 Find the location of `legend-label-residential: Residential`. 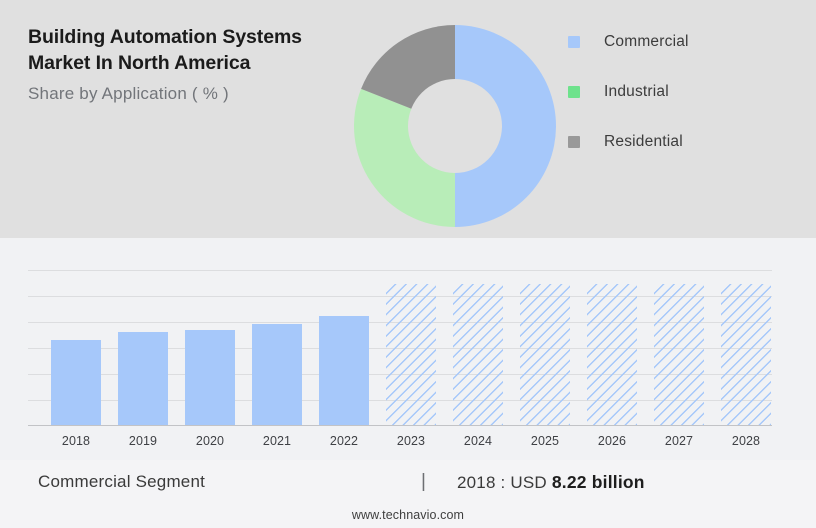

legend-label-residential: Residential is located at coordinates (643, 141).